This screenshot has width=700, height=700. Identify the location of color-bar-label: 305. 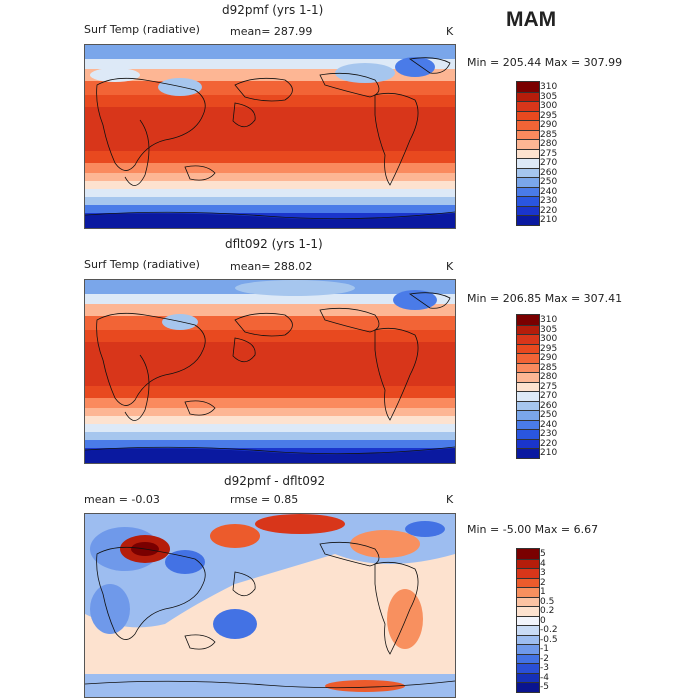
(549, 96).